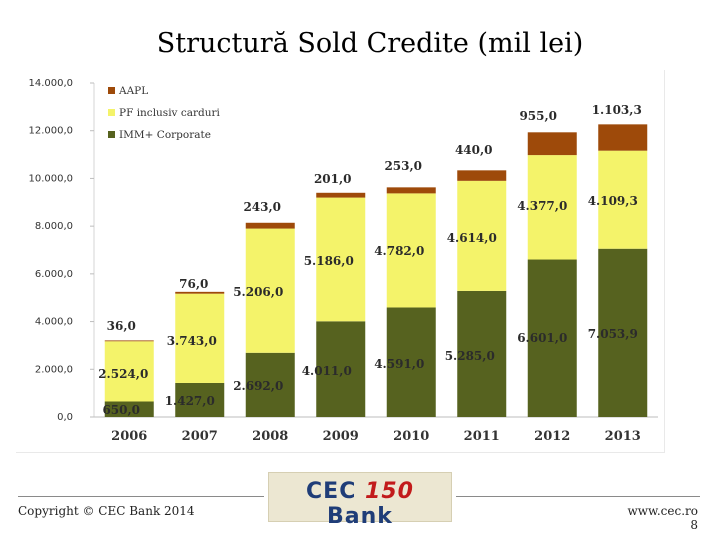  I want to click on cec-bank-logo: CEC 150 Bank, so click(360, 500).